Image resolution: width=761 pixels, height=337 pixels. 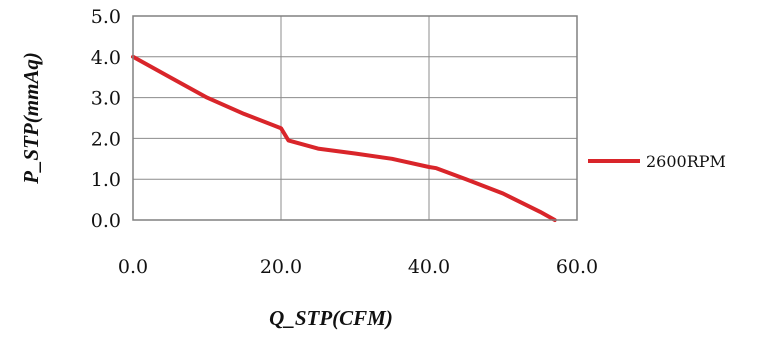 What do you see at coordinates (106, 17) in the screenshot?
I see `y-tick-label: 5.0` at bounding box center [106, 17].